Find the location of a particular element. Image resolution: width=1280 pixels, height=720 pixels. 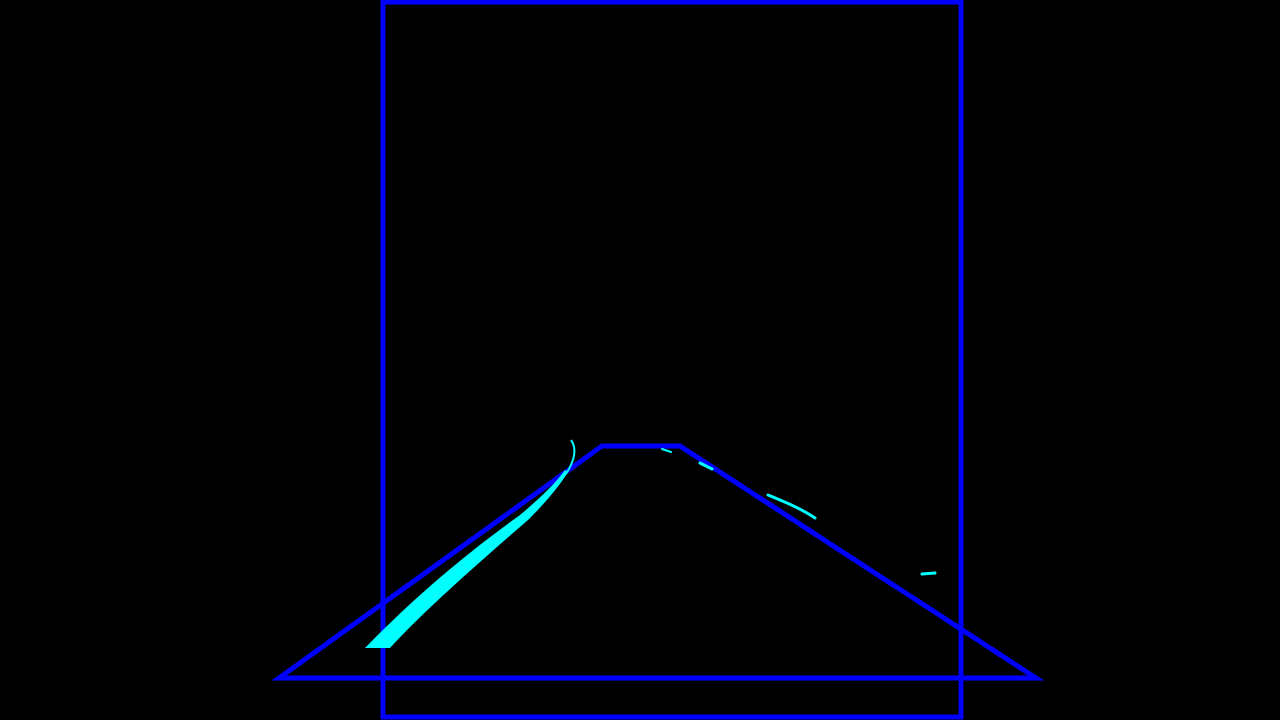

left-lane-main-strip is located at coordinates (466, 559).